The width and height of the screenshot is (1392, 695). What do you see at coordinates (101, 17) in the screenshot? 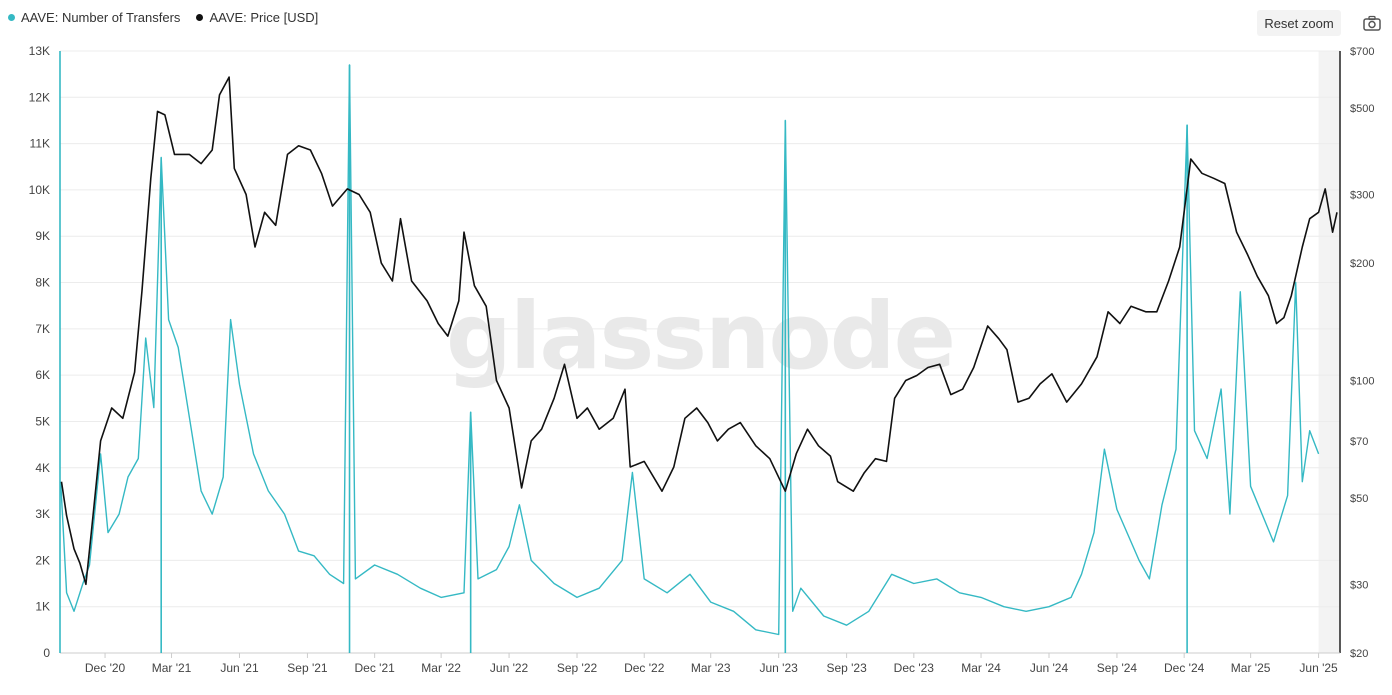
I see `legend-label-transfers: AAVE: Number of Transfers` at bounding box center [101, 17].